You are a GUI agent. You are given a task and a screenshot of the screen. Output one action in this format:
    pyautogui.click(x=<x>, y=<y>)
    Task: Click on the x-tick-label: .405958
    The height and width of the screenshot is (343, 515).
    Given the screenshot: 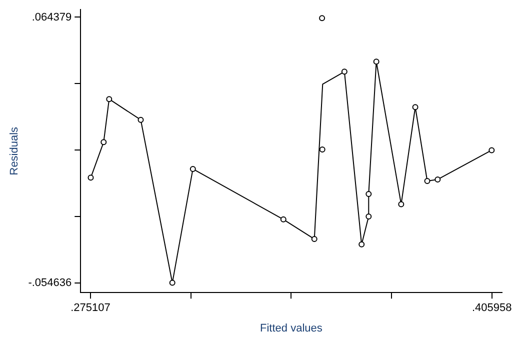 What is the action you would take?
    pyautogui.click(x=492, y=308)
    